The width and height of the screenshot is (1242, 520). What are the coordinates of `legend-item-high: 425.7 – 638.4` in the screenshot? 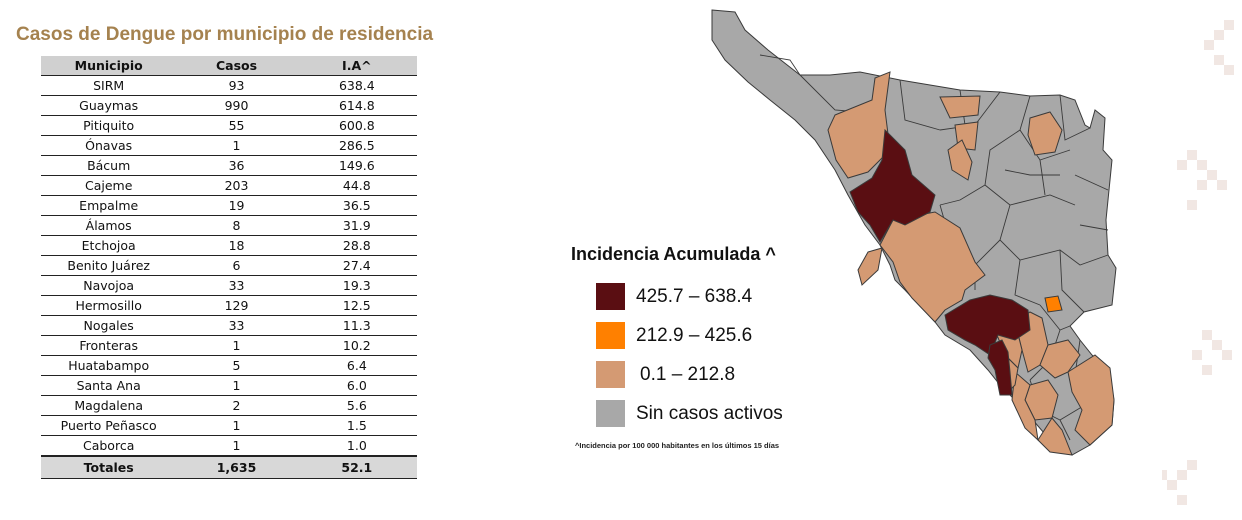 It's located at (689, 296).